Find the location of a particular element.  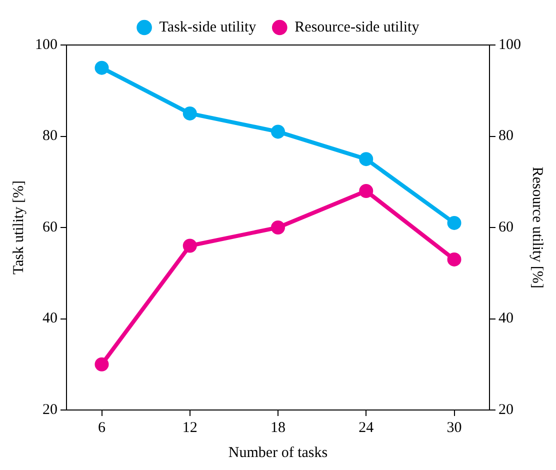

y-axis-title: Task utility [%] is located at coordinates (18, 227).